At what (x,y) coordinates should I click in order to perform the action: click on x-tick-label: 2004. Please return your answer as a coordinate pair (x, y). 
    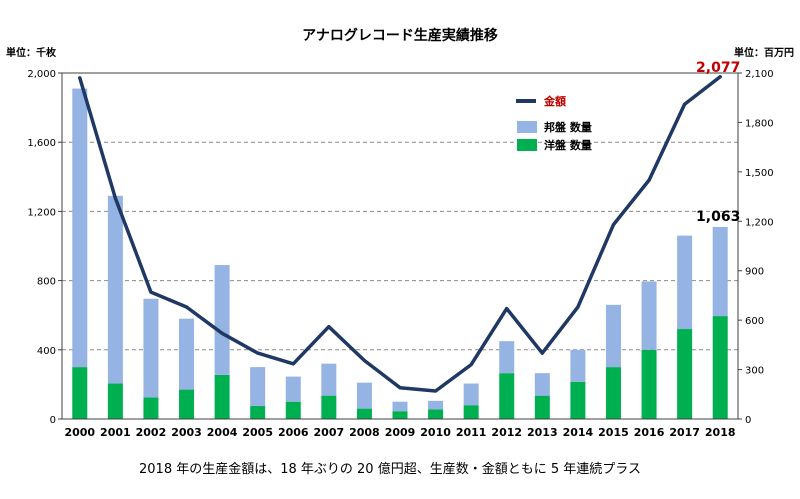
    Looking at the image, I should click on (222, 432).